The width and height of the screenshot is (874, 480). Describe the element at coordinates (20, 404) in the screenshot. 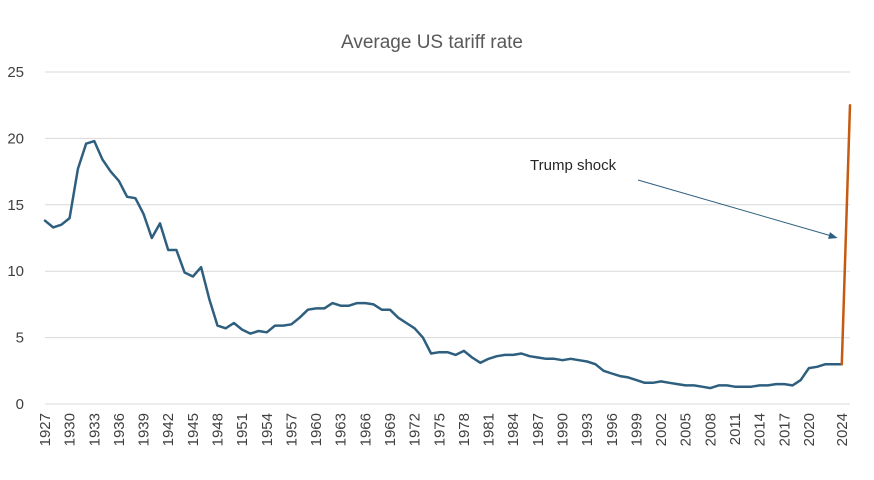

I see `y-tick-label: 0` at that location.